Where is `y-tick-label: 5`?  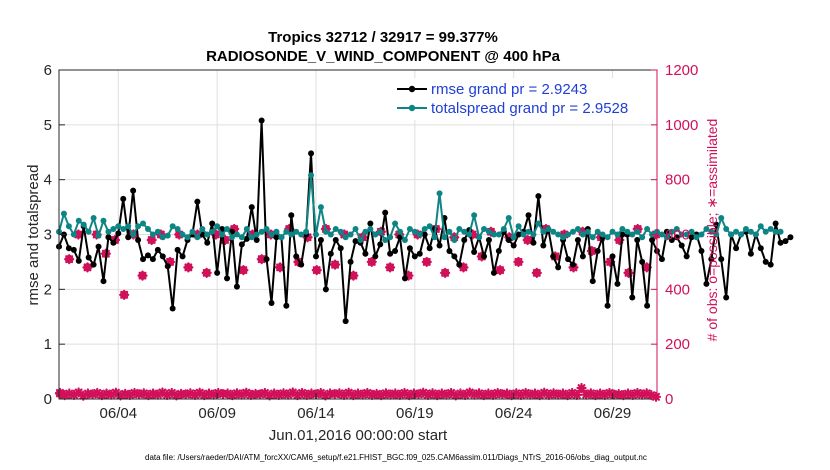 y-tick-label: 5 is located at coordinates (48, 125).